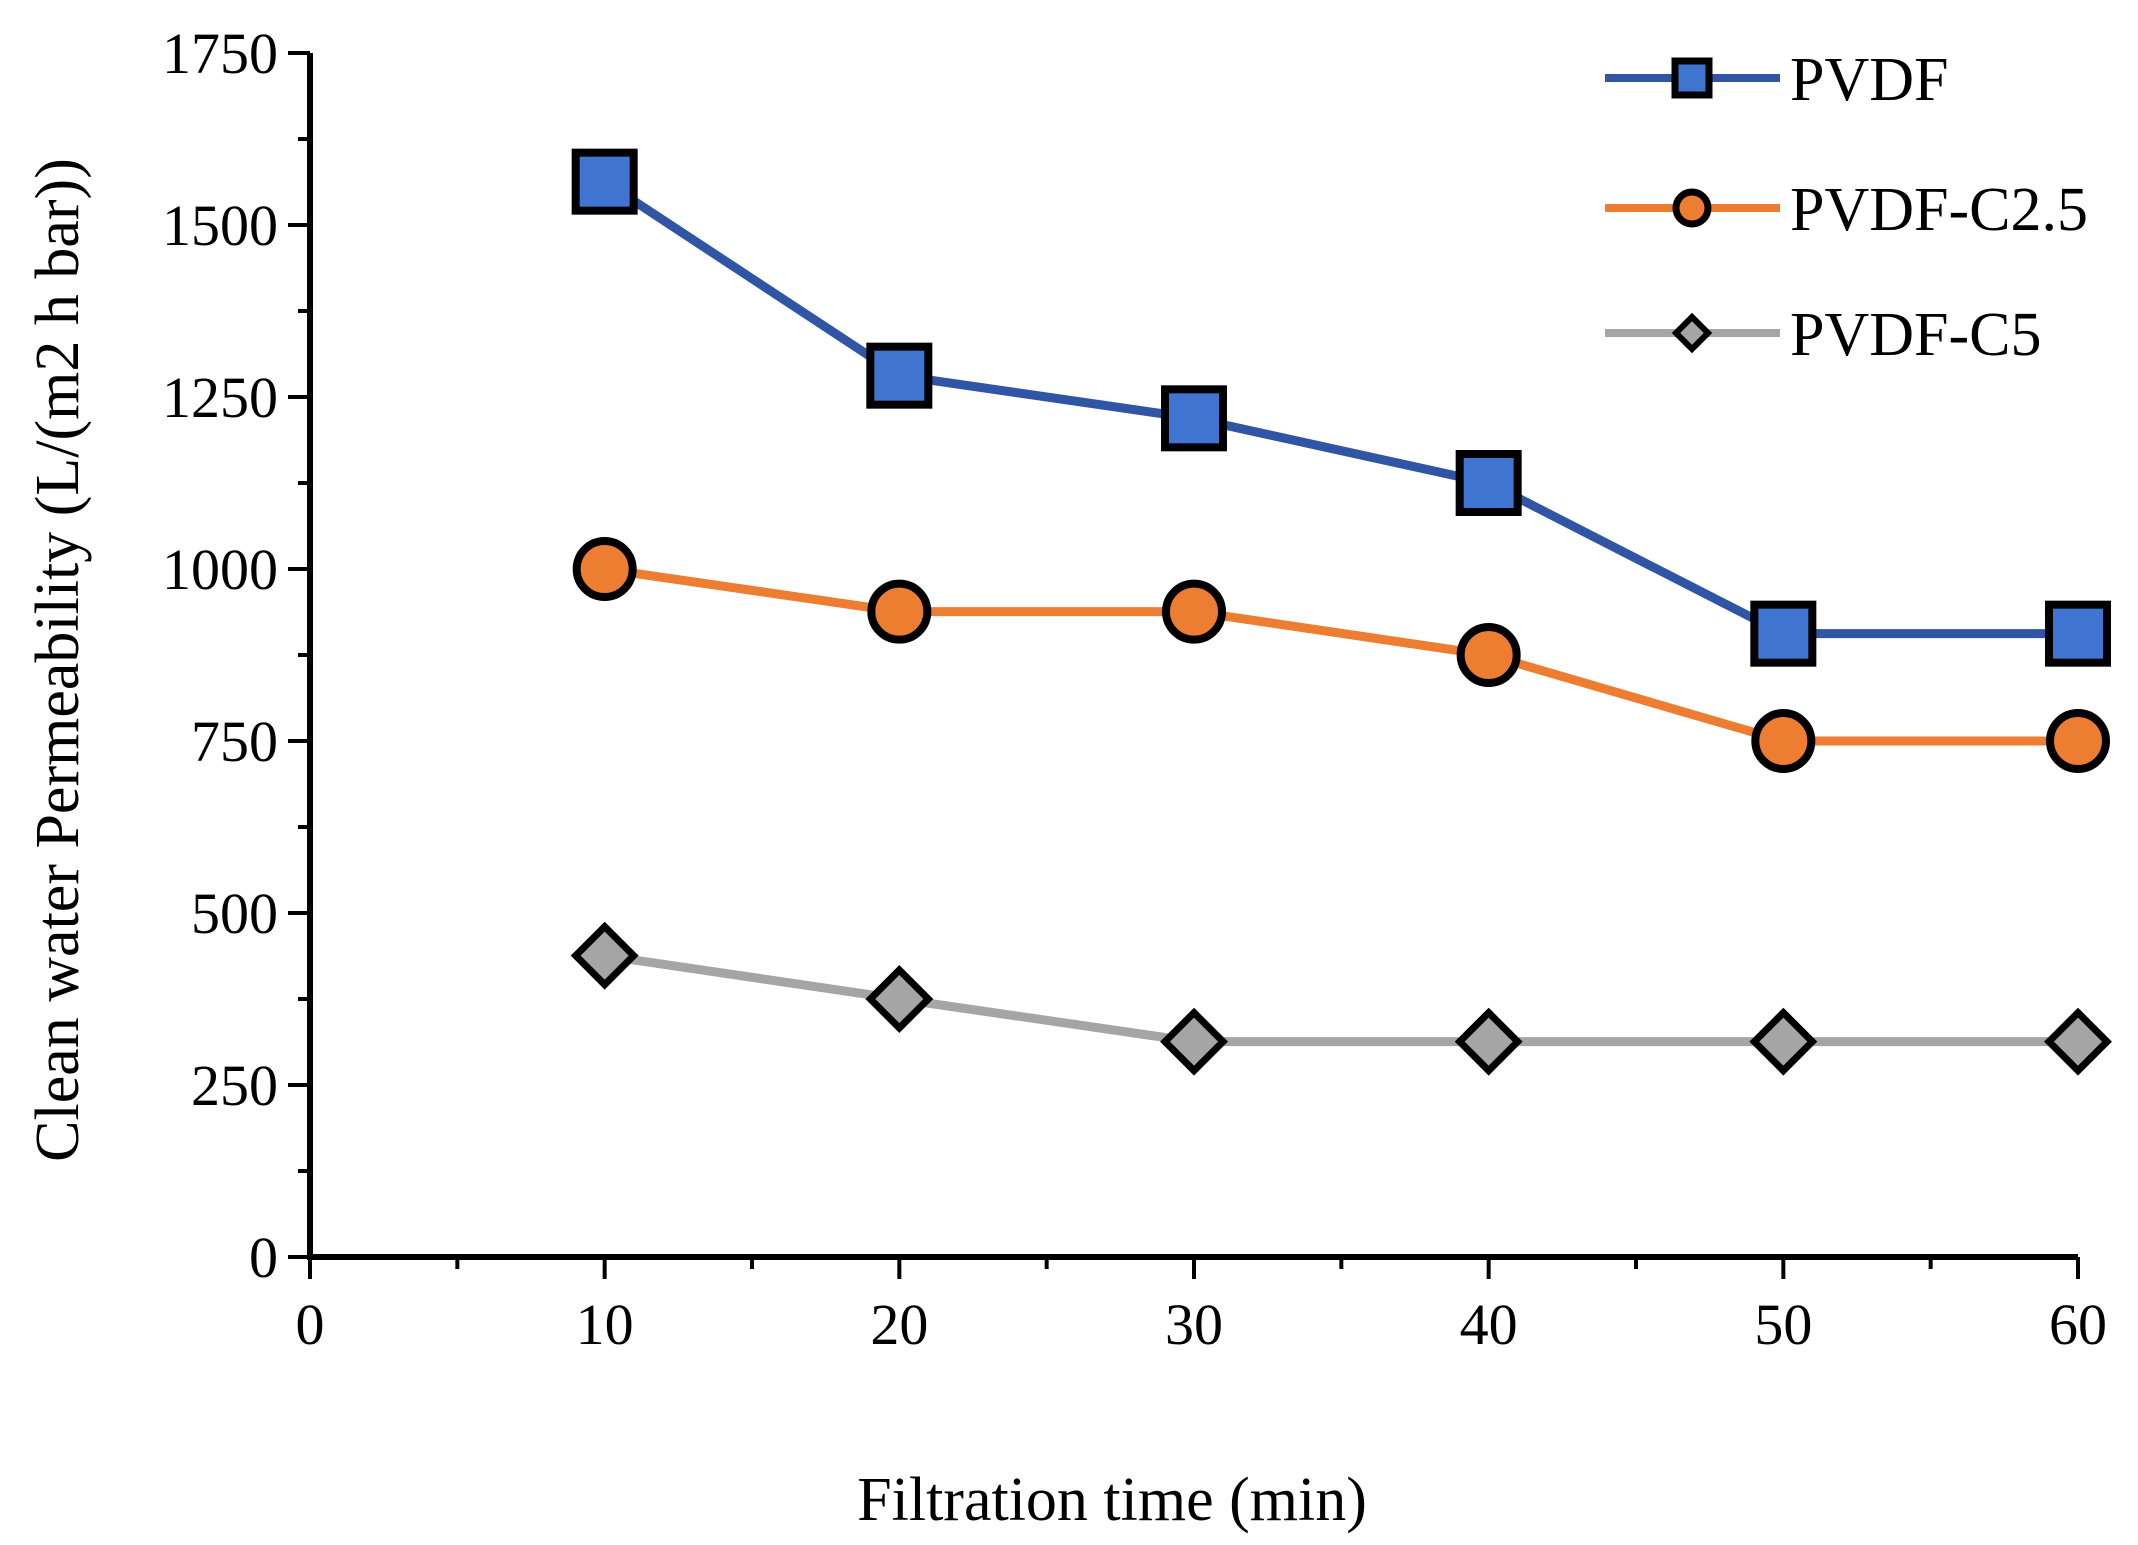 The width and height of the screenshot is (2138, 1545). I want to click on x-tick-label: 10, so click(605, 1324).